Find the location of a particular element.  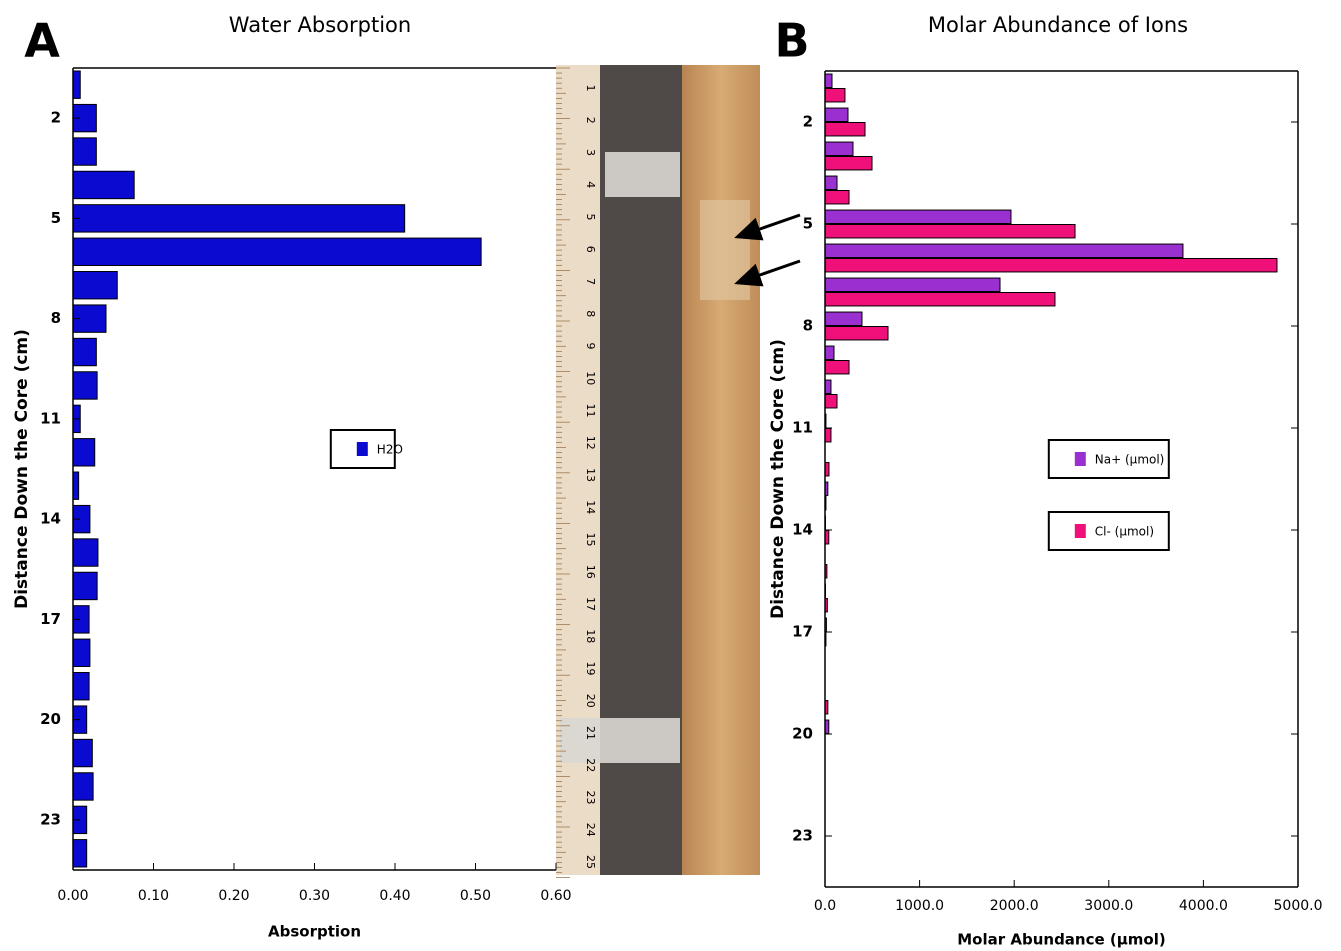

pale-zone is located at coordinates (725, 250).